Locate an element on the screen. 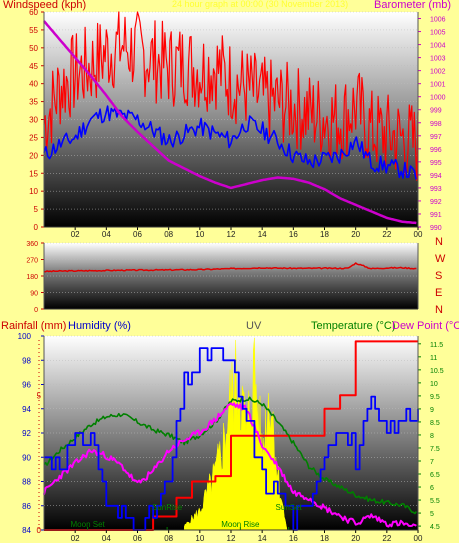  humidity-axis-title: Humidity (%) is located at coordinates (99, 326).